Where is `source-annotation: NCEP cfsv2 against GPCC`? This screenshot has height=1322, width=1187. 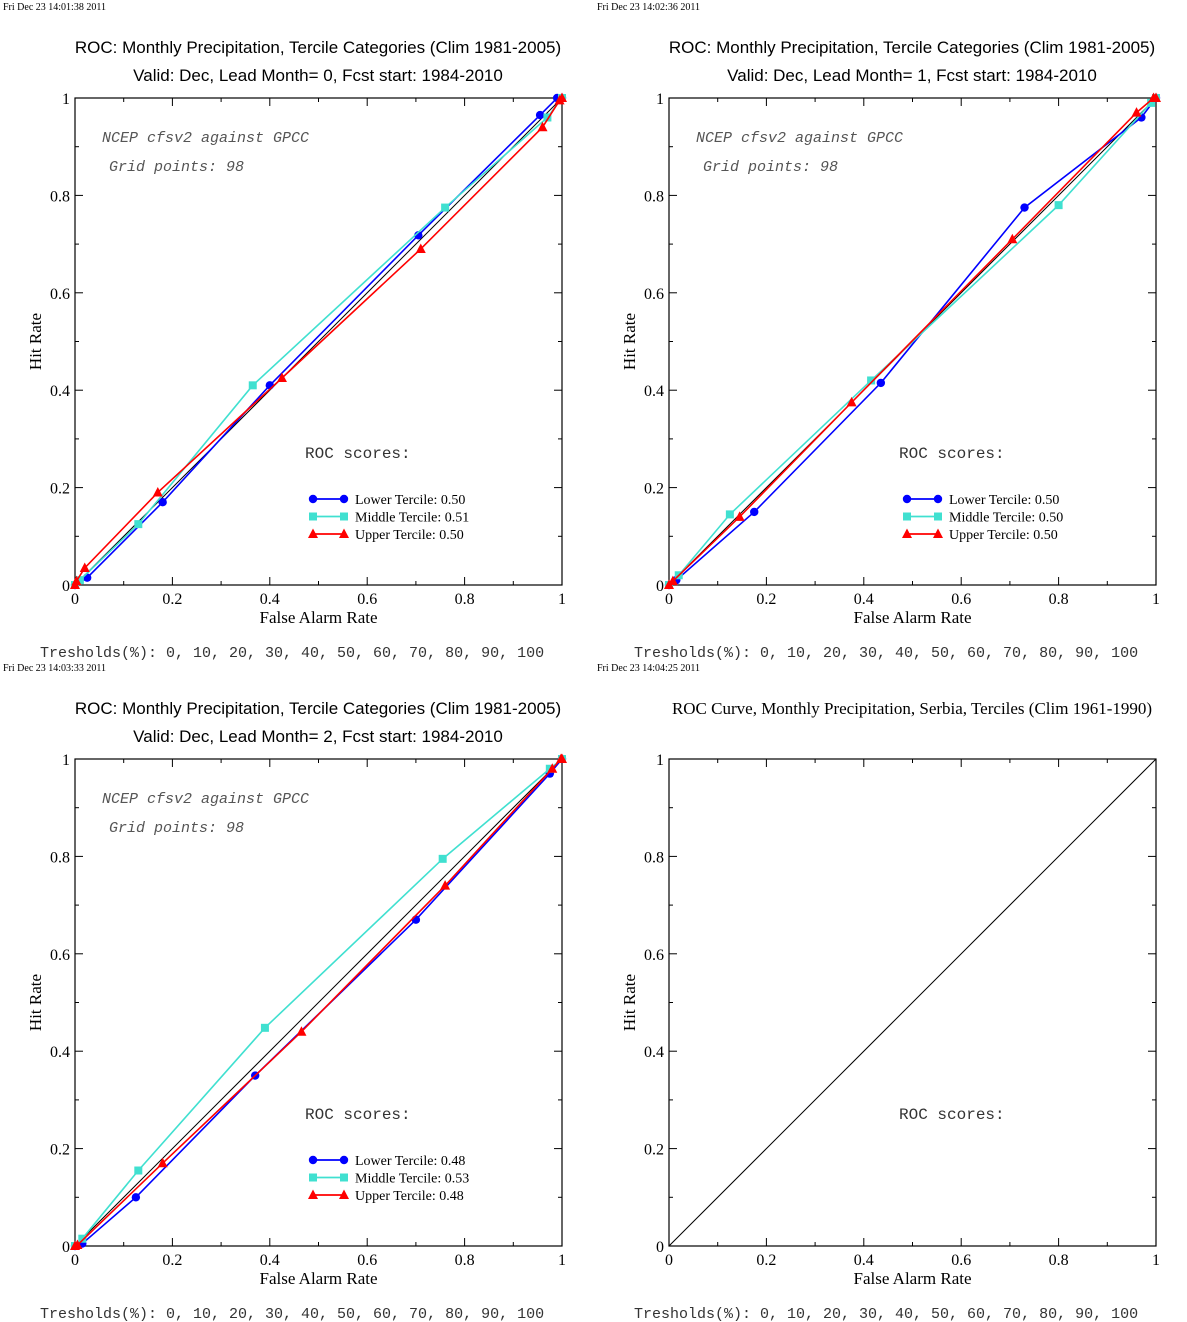
source-annotation: NCEP cfsv2 against GPCC is located at coordinates (799, 138).